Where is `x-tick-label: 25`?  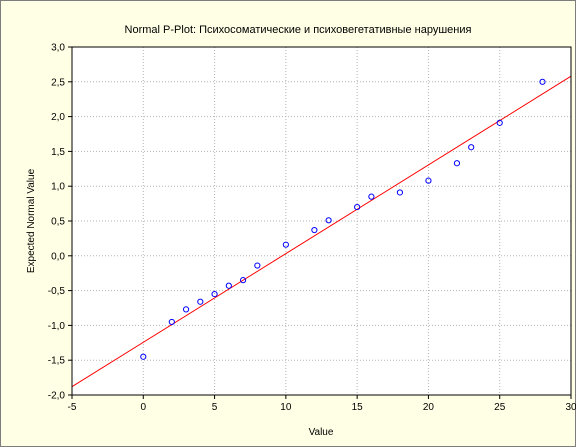 x-tick-label: 25 is located at coordinates (500, 407).